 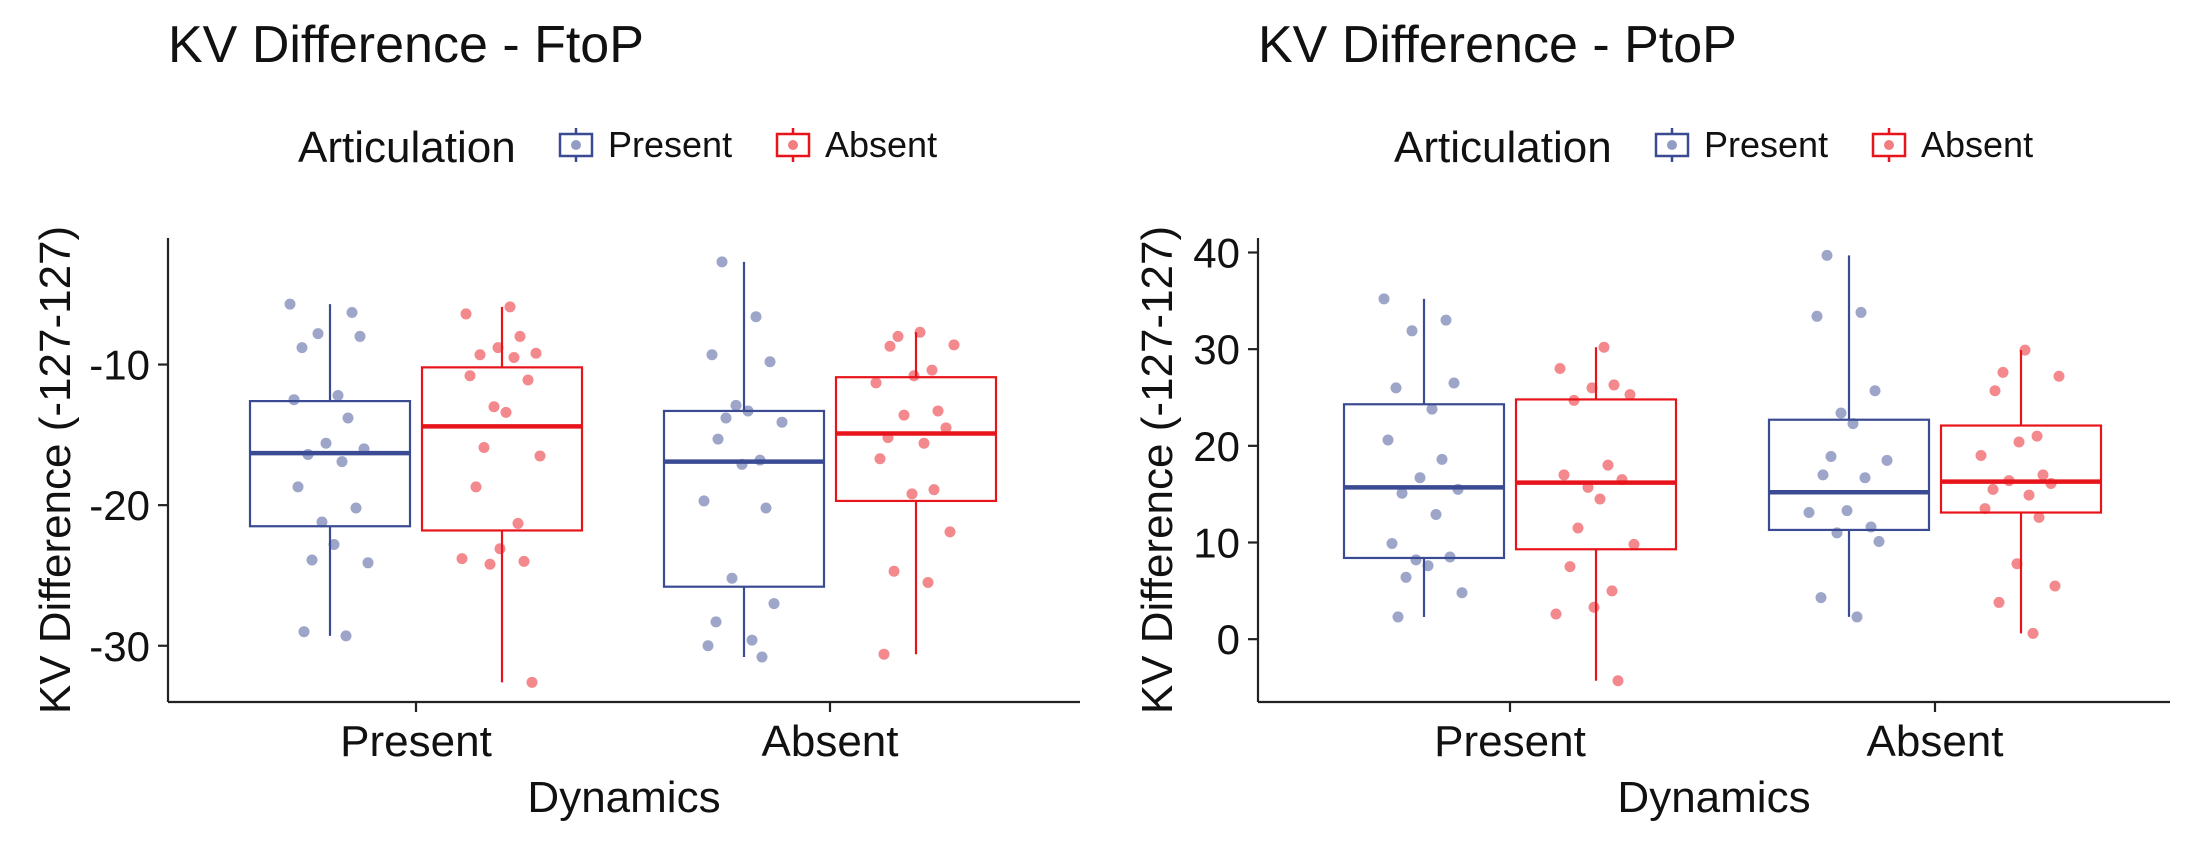 I want to click on y-tick-label: 40, so click(x=1216, y=253).